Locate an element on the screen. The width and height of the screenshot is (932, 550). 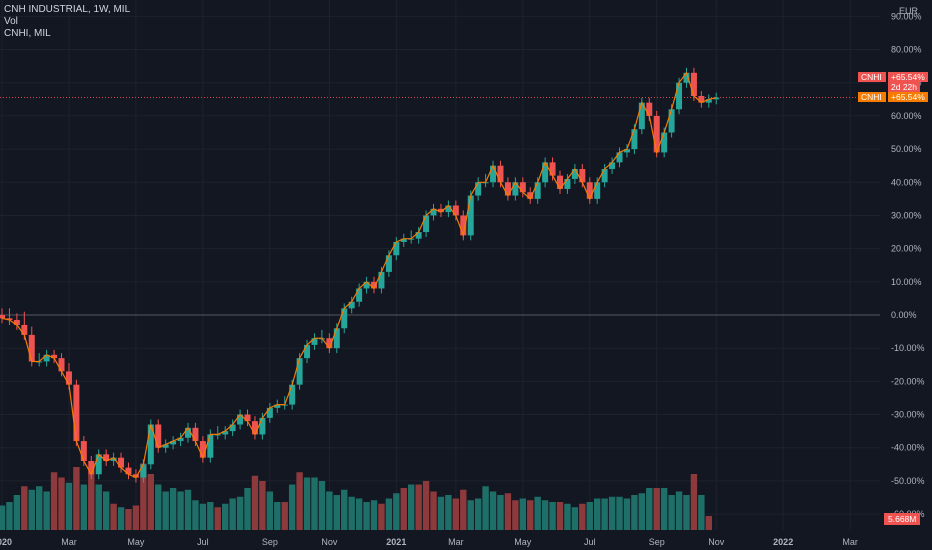
countdown-tag: 2d 22h is located at coordinates (904, 87).